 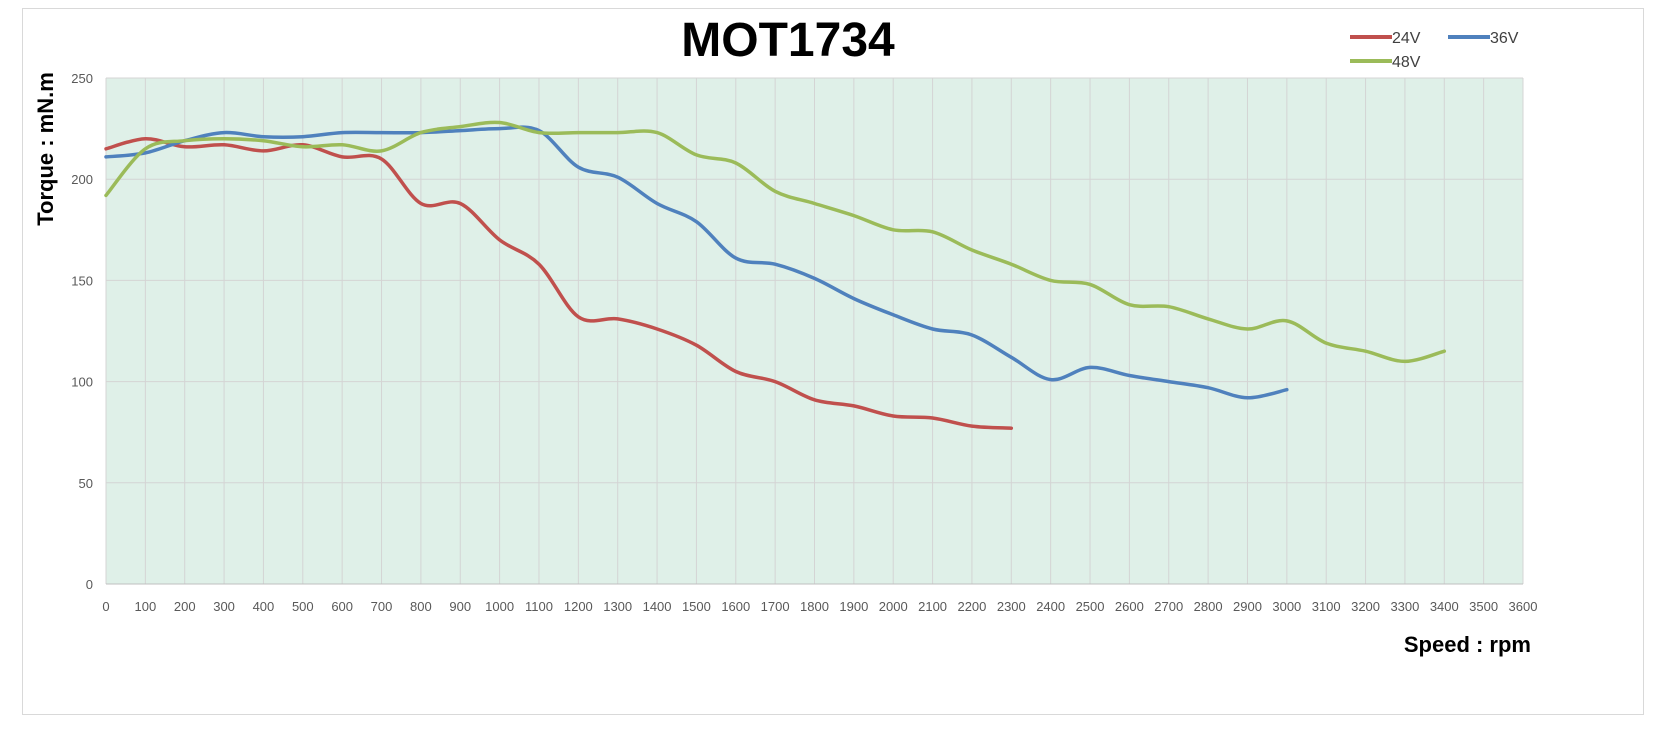 I want to click on x-tick-label: 1500, so click(x=696, y=606).